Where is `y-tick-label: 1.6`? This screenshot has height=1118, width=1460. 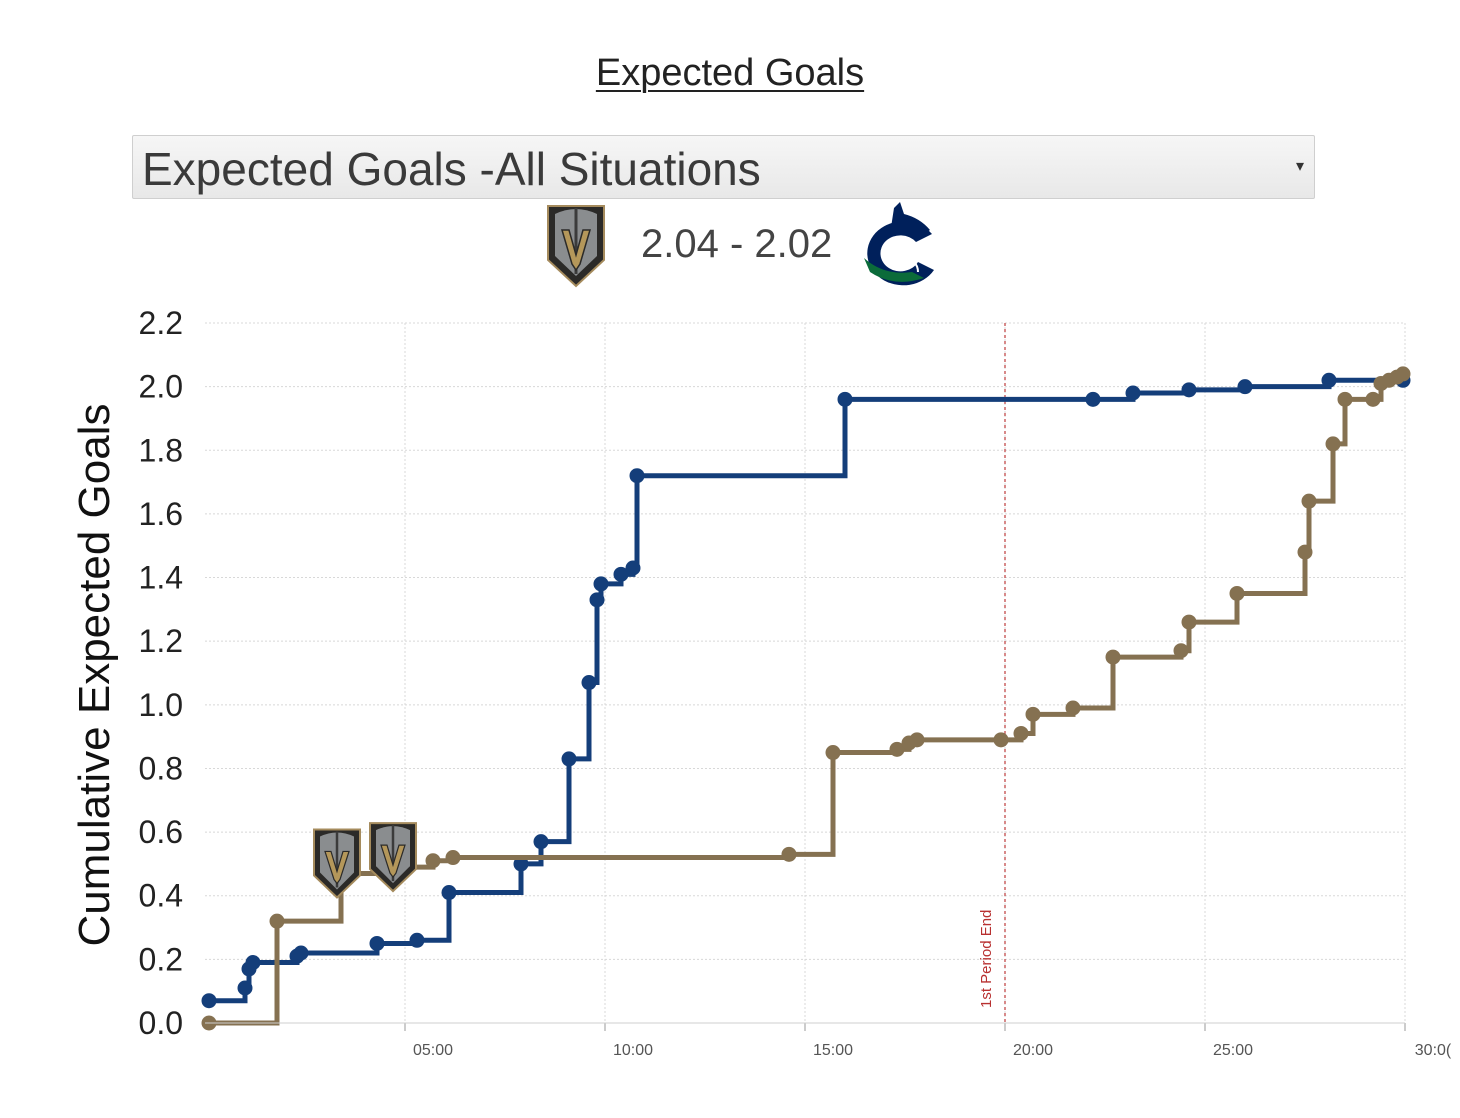 y-tick-label: 1.6 is located at coordinates (161, 514).